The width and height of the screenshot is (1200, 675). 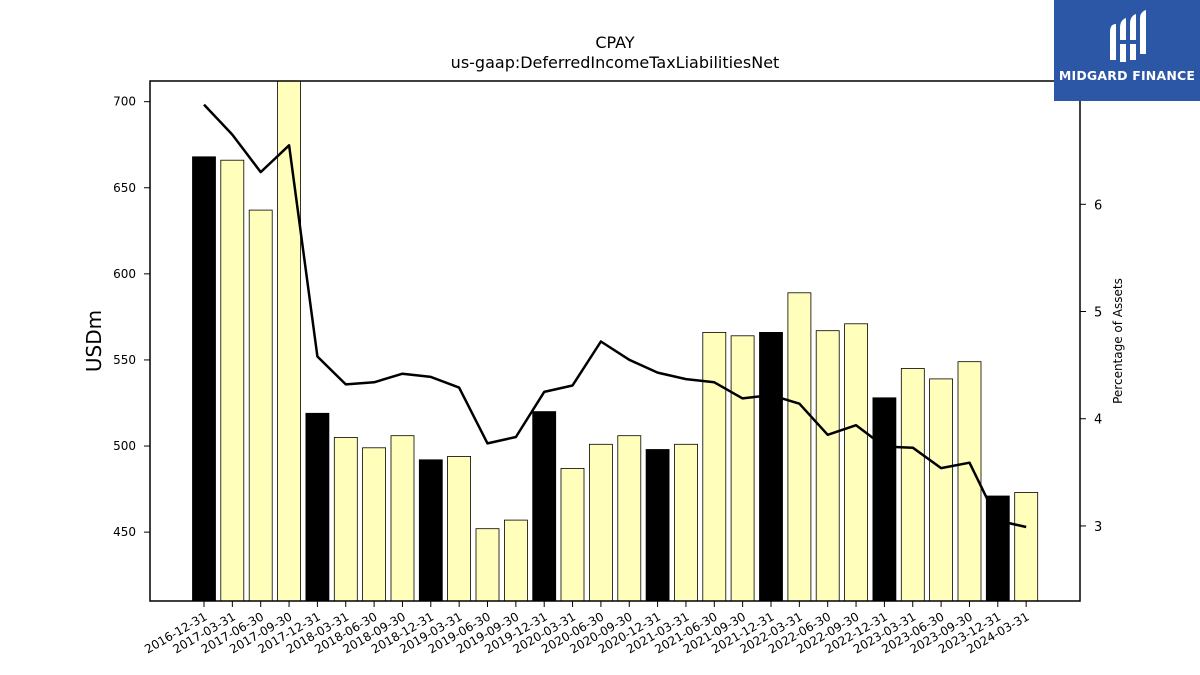 I want to click on y2-tick-label: 4, so click(x=1098, y=420).